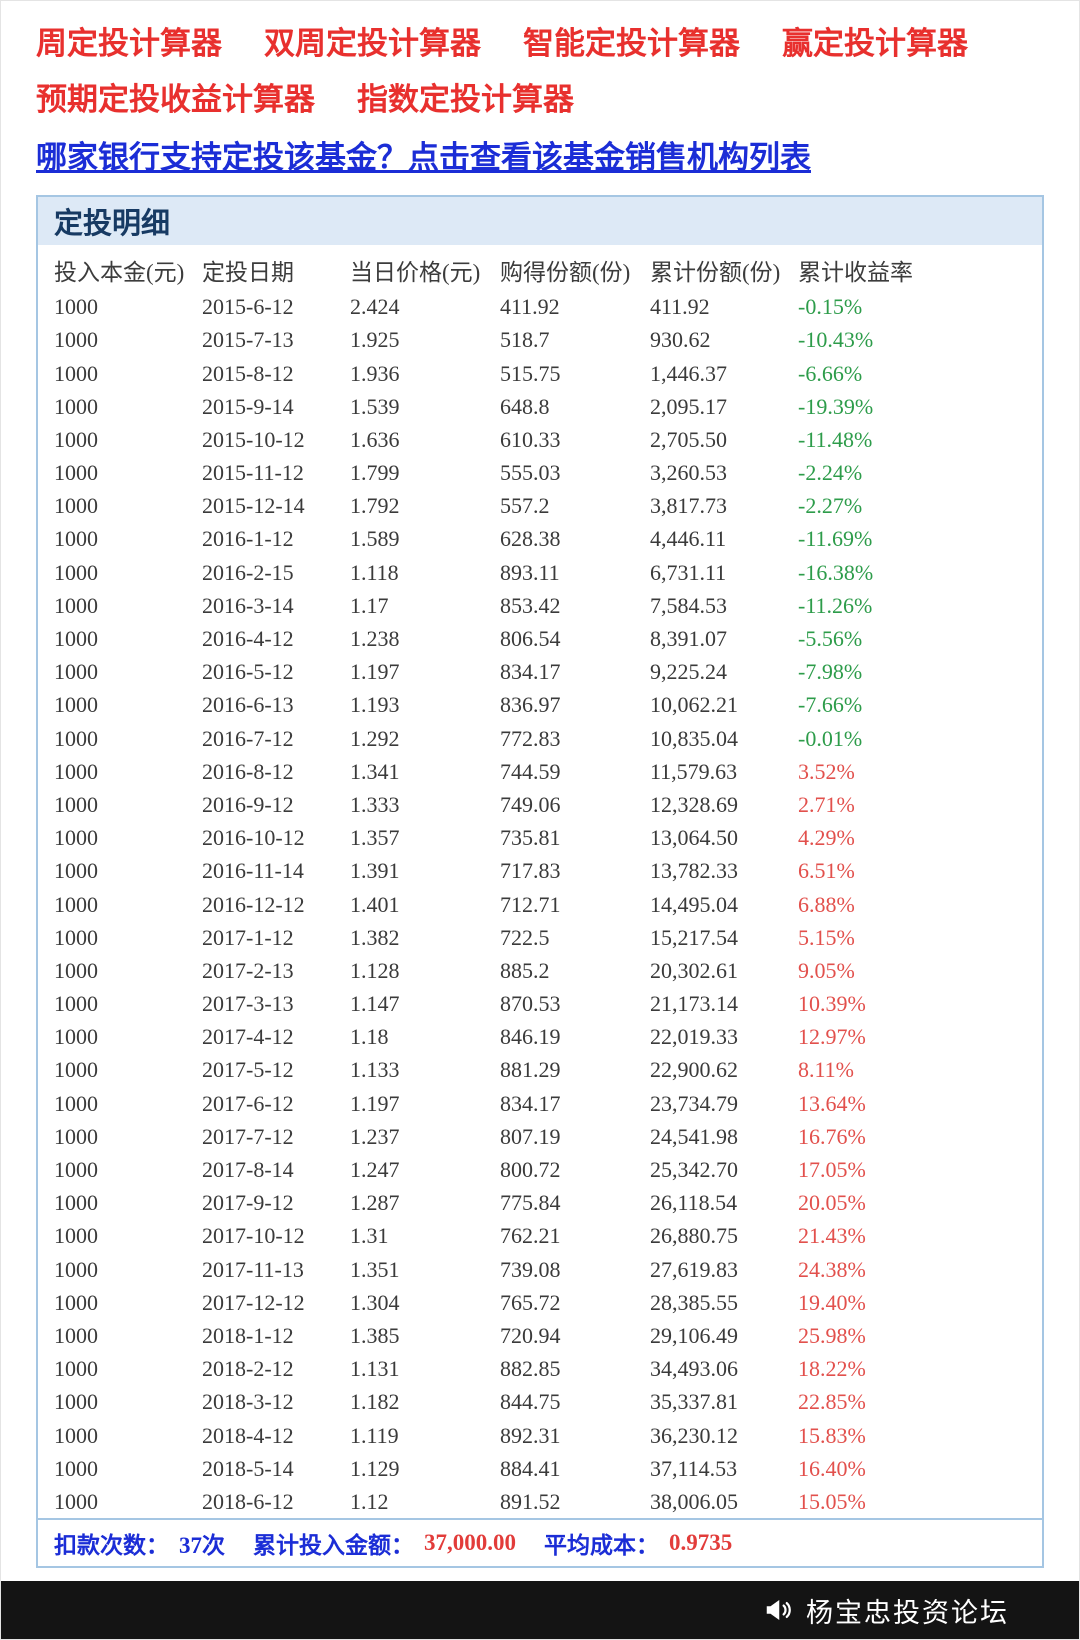  What do you see at coordinates (826, 771) in the screenshot?
I see `cell-return: 3.52%` at bounding box center [826, 771].